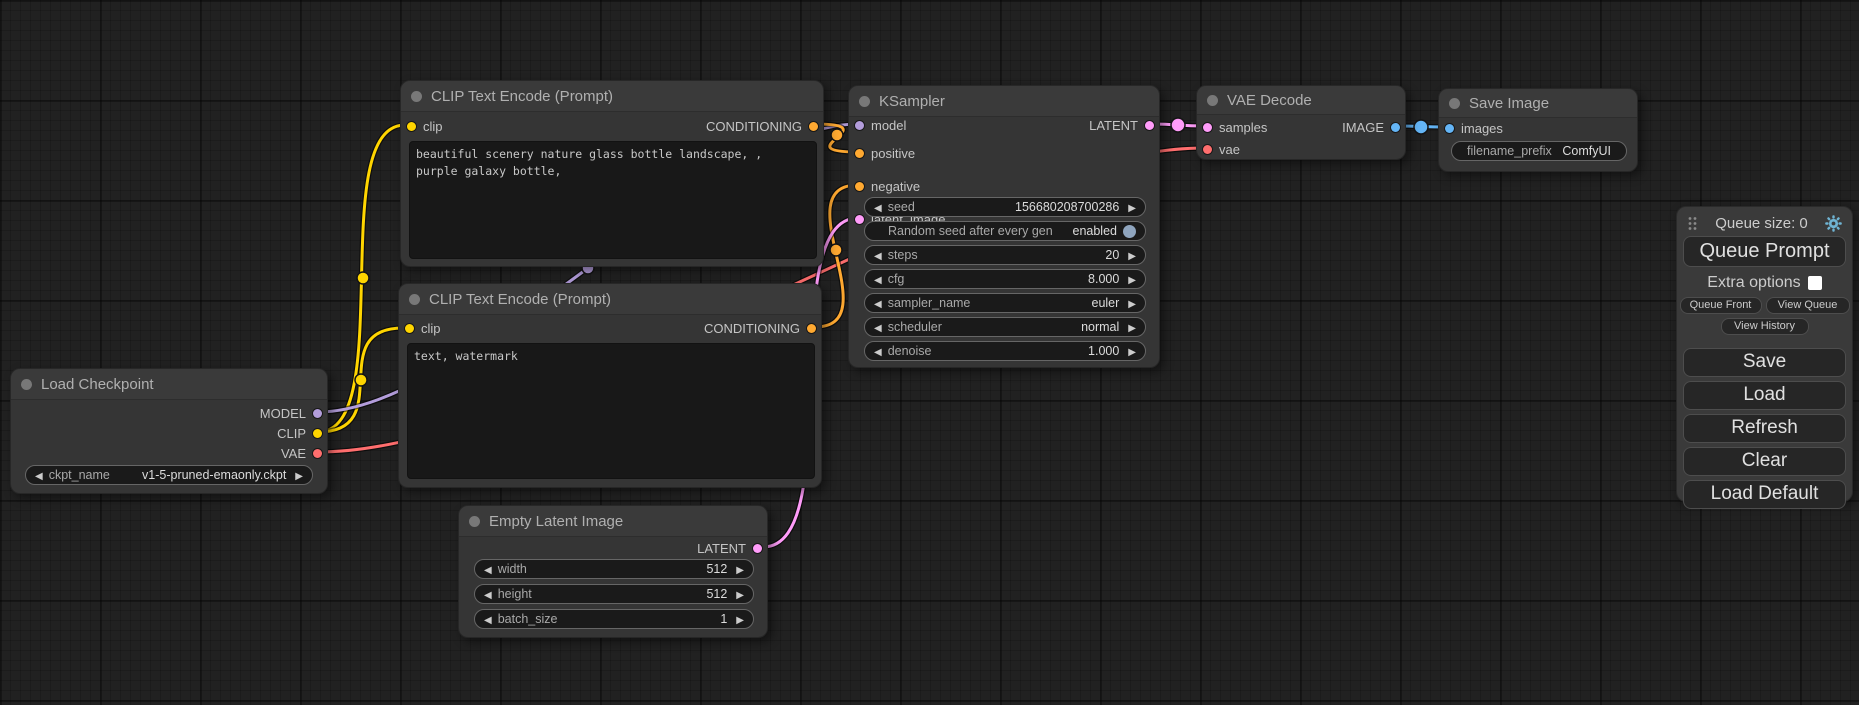 The height and width of the screenshot is (705, 1859). Describe the element at coordinates (169, 384) in the screenshot. I see `node-title-bar: Load Checkpoint` at that location.